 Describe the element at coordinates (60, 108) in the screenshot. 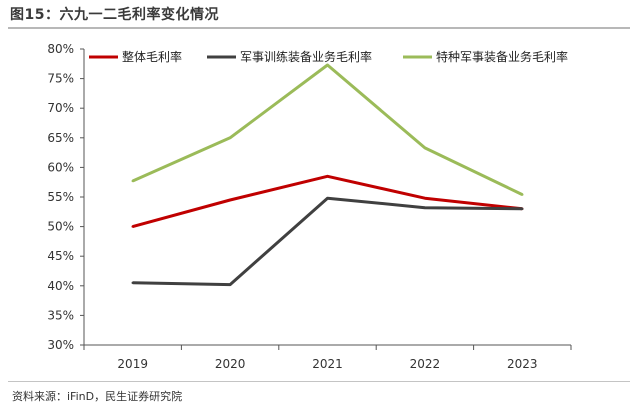

I see `y-tick-label: 70%` at that location.